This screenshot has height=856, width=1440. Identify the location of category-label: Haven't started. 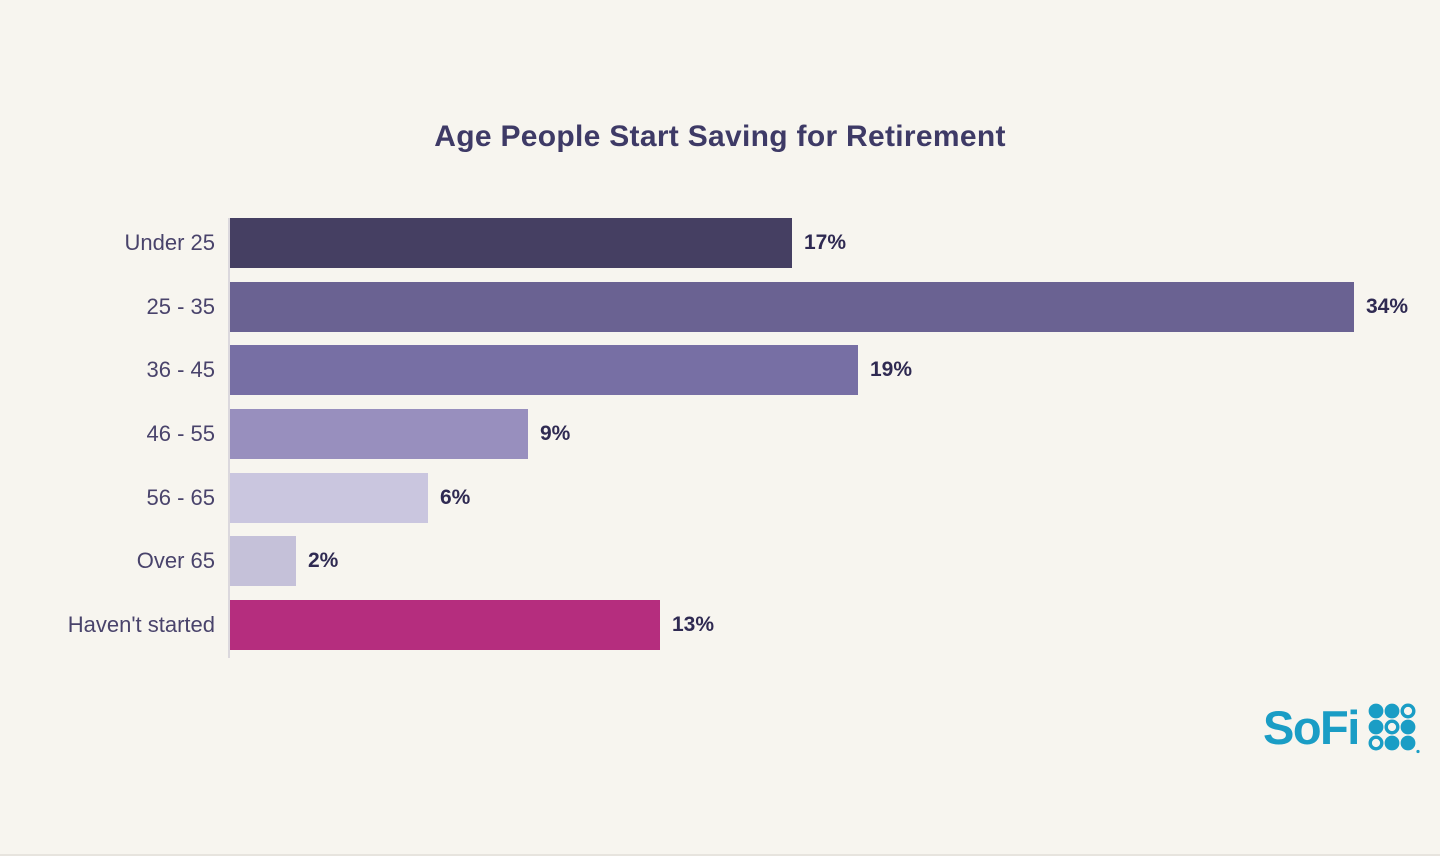
(141, 625).